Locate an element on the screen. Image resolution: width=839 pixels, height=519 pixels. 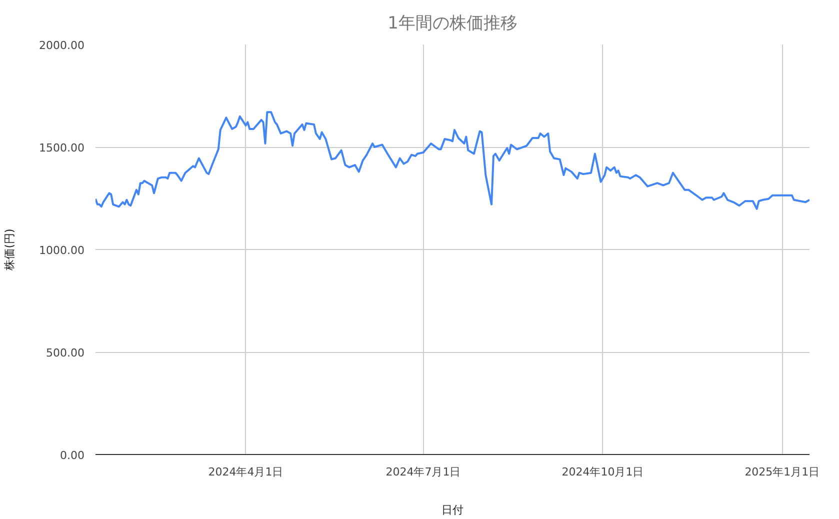
y-tick-label: 2000.00 is located at coordinates (62, 45).